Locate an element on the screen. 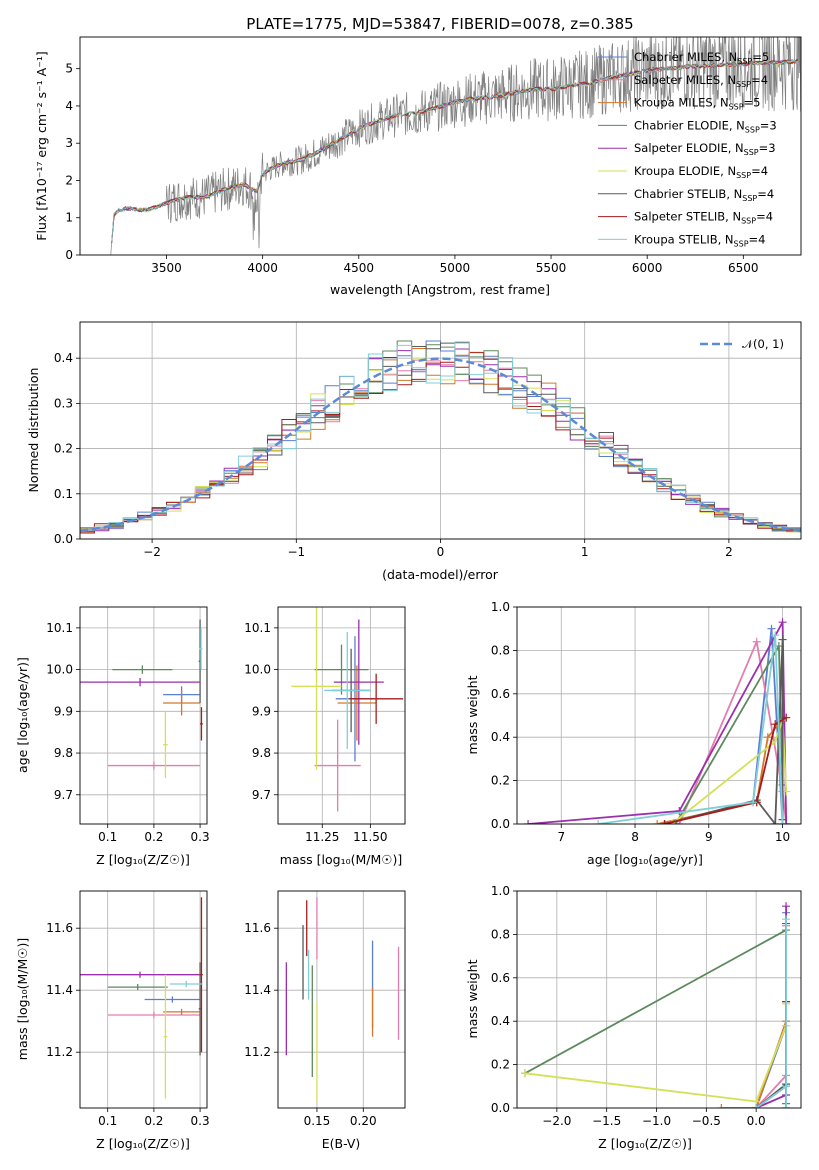  age-z-ylabel: age [log₁₀(age/yr)] is located at coordinates (22, 715).